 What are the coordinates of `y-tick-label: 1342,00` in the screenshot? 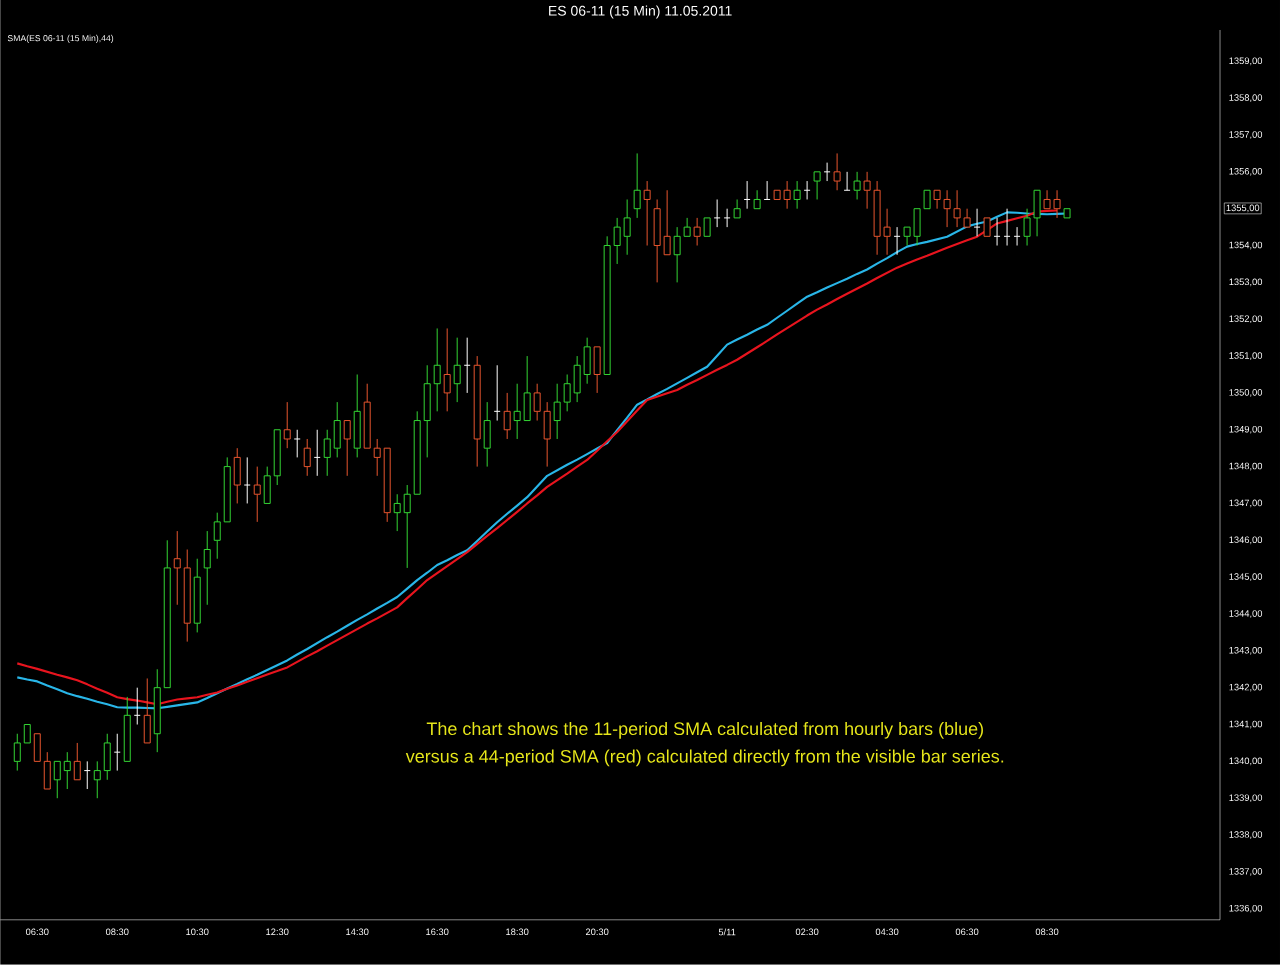 It's located at (1246, 687).